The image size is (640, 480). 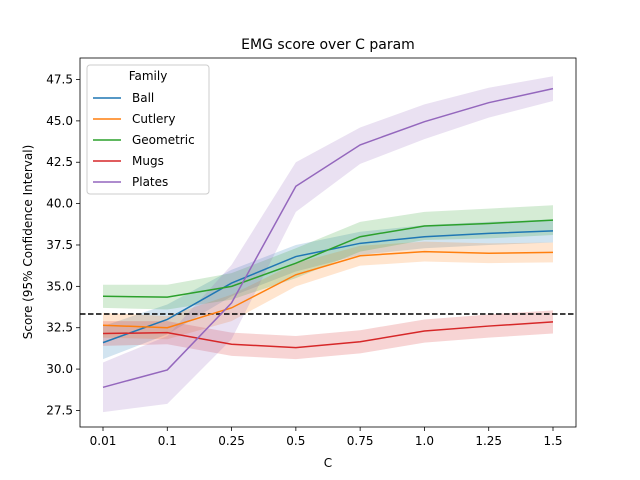 I want to click on chart-title: EMG score over C param, so click(x=328, y=45).